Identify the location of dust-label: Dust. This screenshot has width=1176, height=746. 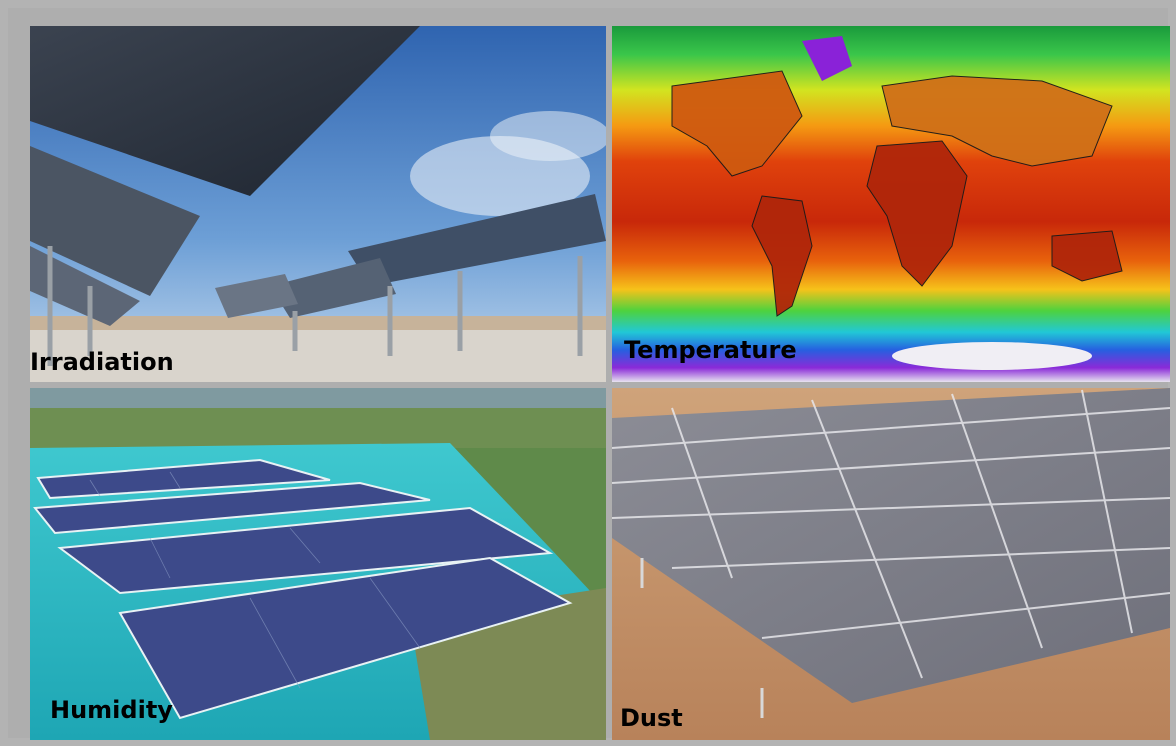
(651, 718).